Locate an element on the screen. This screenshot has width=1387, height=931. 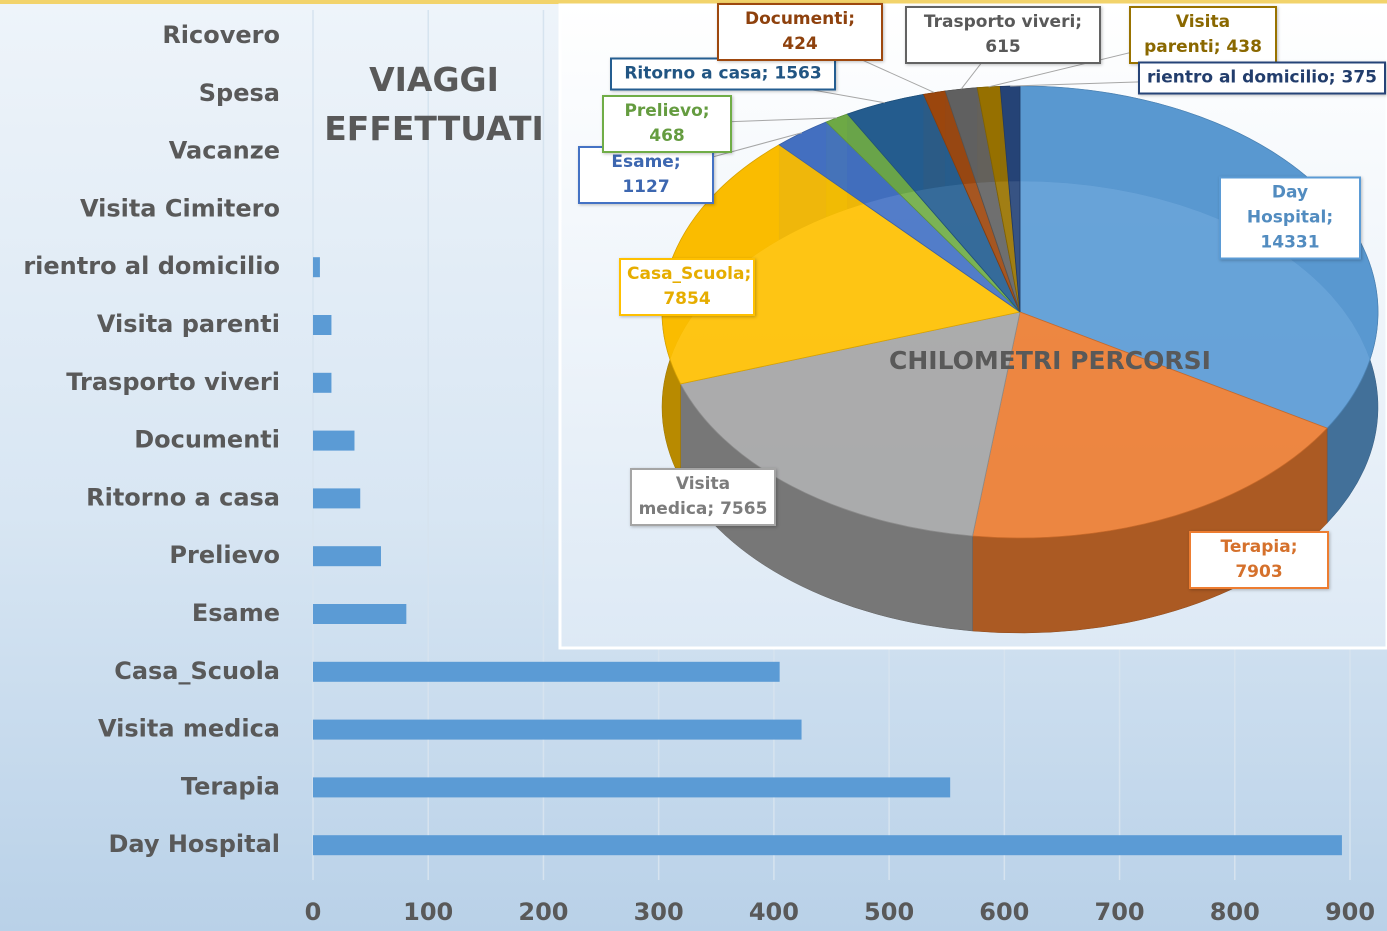
x-tick-label: 500 is located at coordinates (889, 912).